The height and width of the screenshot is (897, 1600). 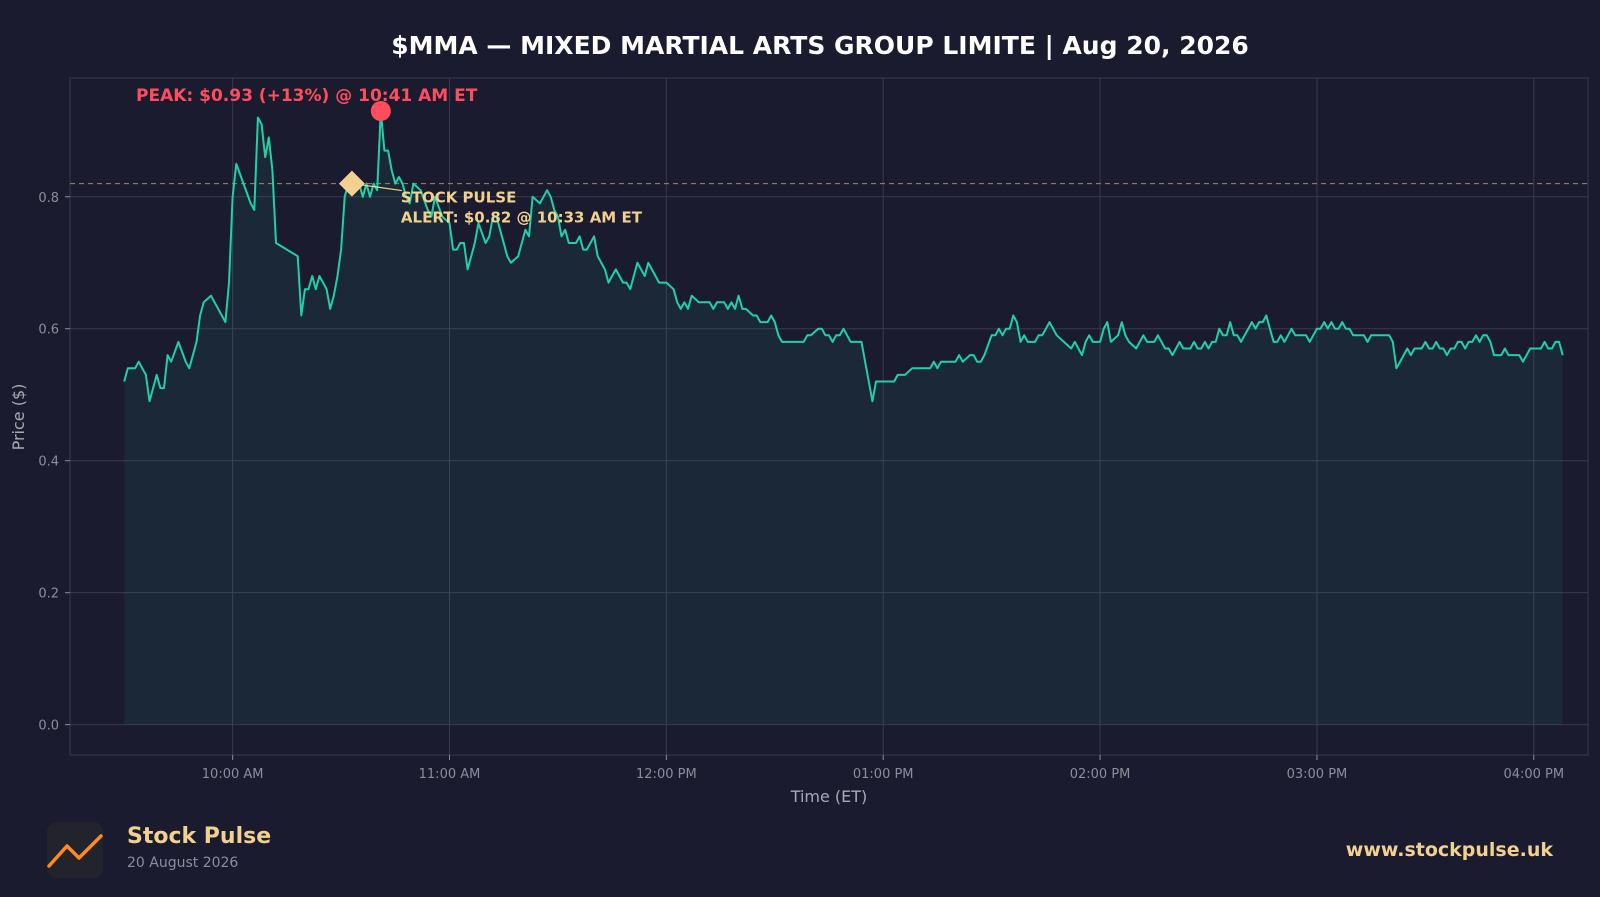 I want to click on x-tick-label: 04:00 PM, so click(x=1533, y=774).